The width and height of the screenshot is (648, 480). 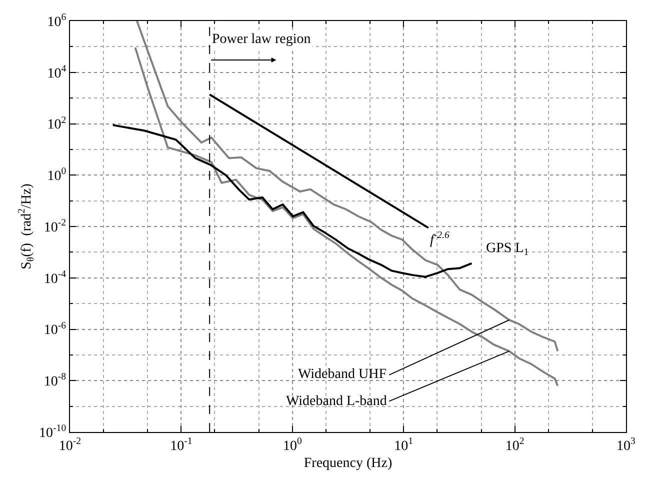 What do you see at coordinates (348, 464) in the screenshot?
I see `x-axis-title: Frequency (Hz)` at bounding box center [348, 464].